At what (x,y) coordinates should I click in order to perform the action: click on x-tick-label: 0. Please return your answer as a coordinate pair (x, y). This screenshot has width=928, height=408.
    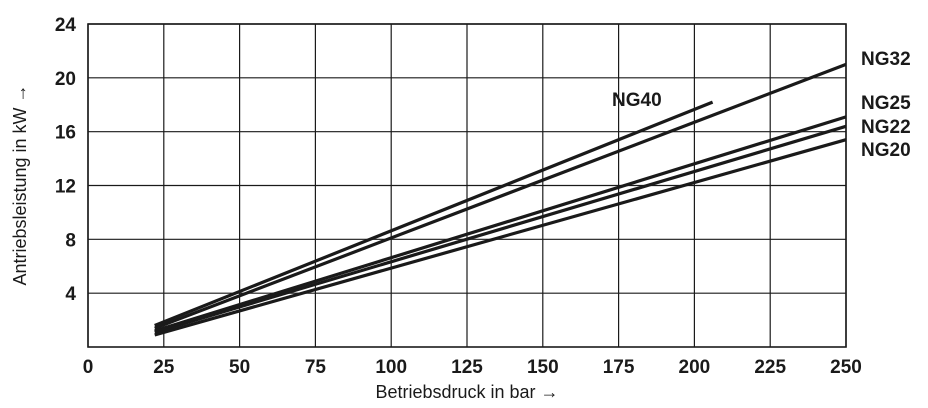
    Looking at the image, I should click on (88, 367).